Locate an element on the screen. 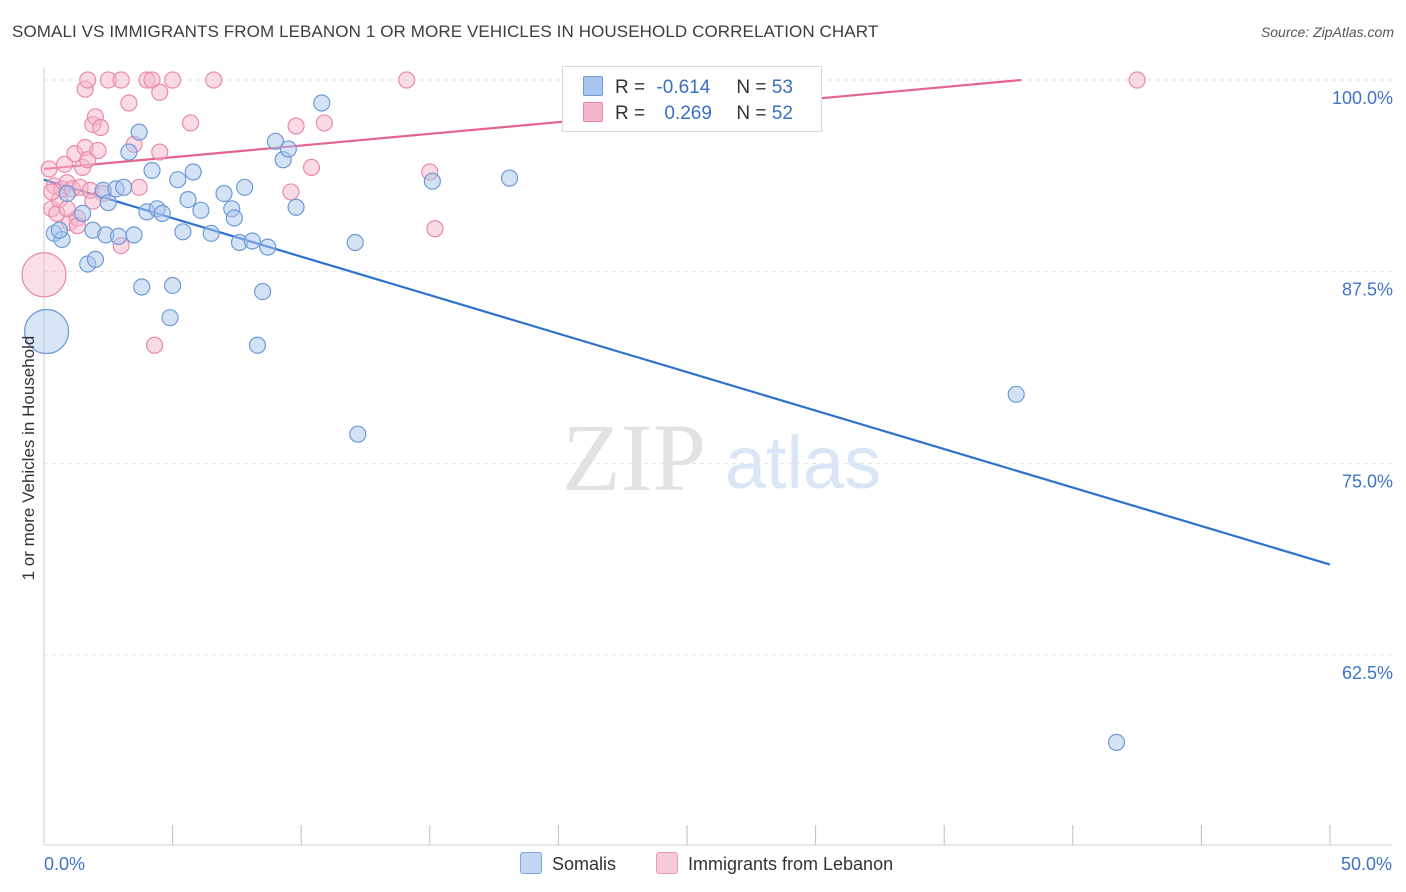  lebanon-swatch is located at coordinates (593, 112).